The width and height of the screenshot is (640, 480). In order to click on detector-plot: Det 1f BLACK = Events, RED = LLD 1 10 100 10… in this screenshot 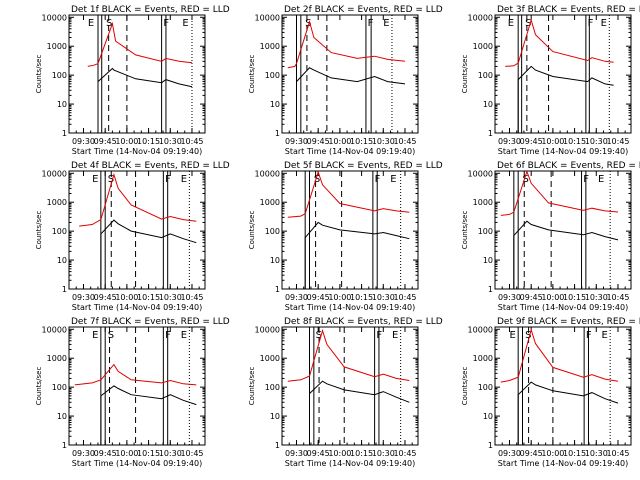, I will do `click(132, 80)`.